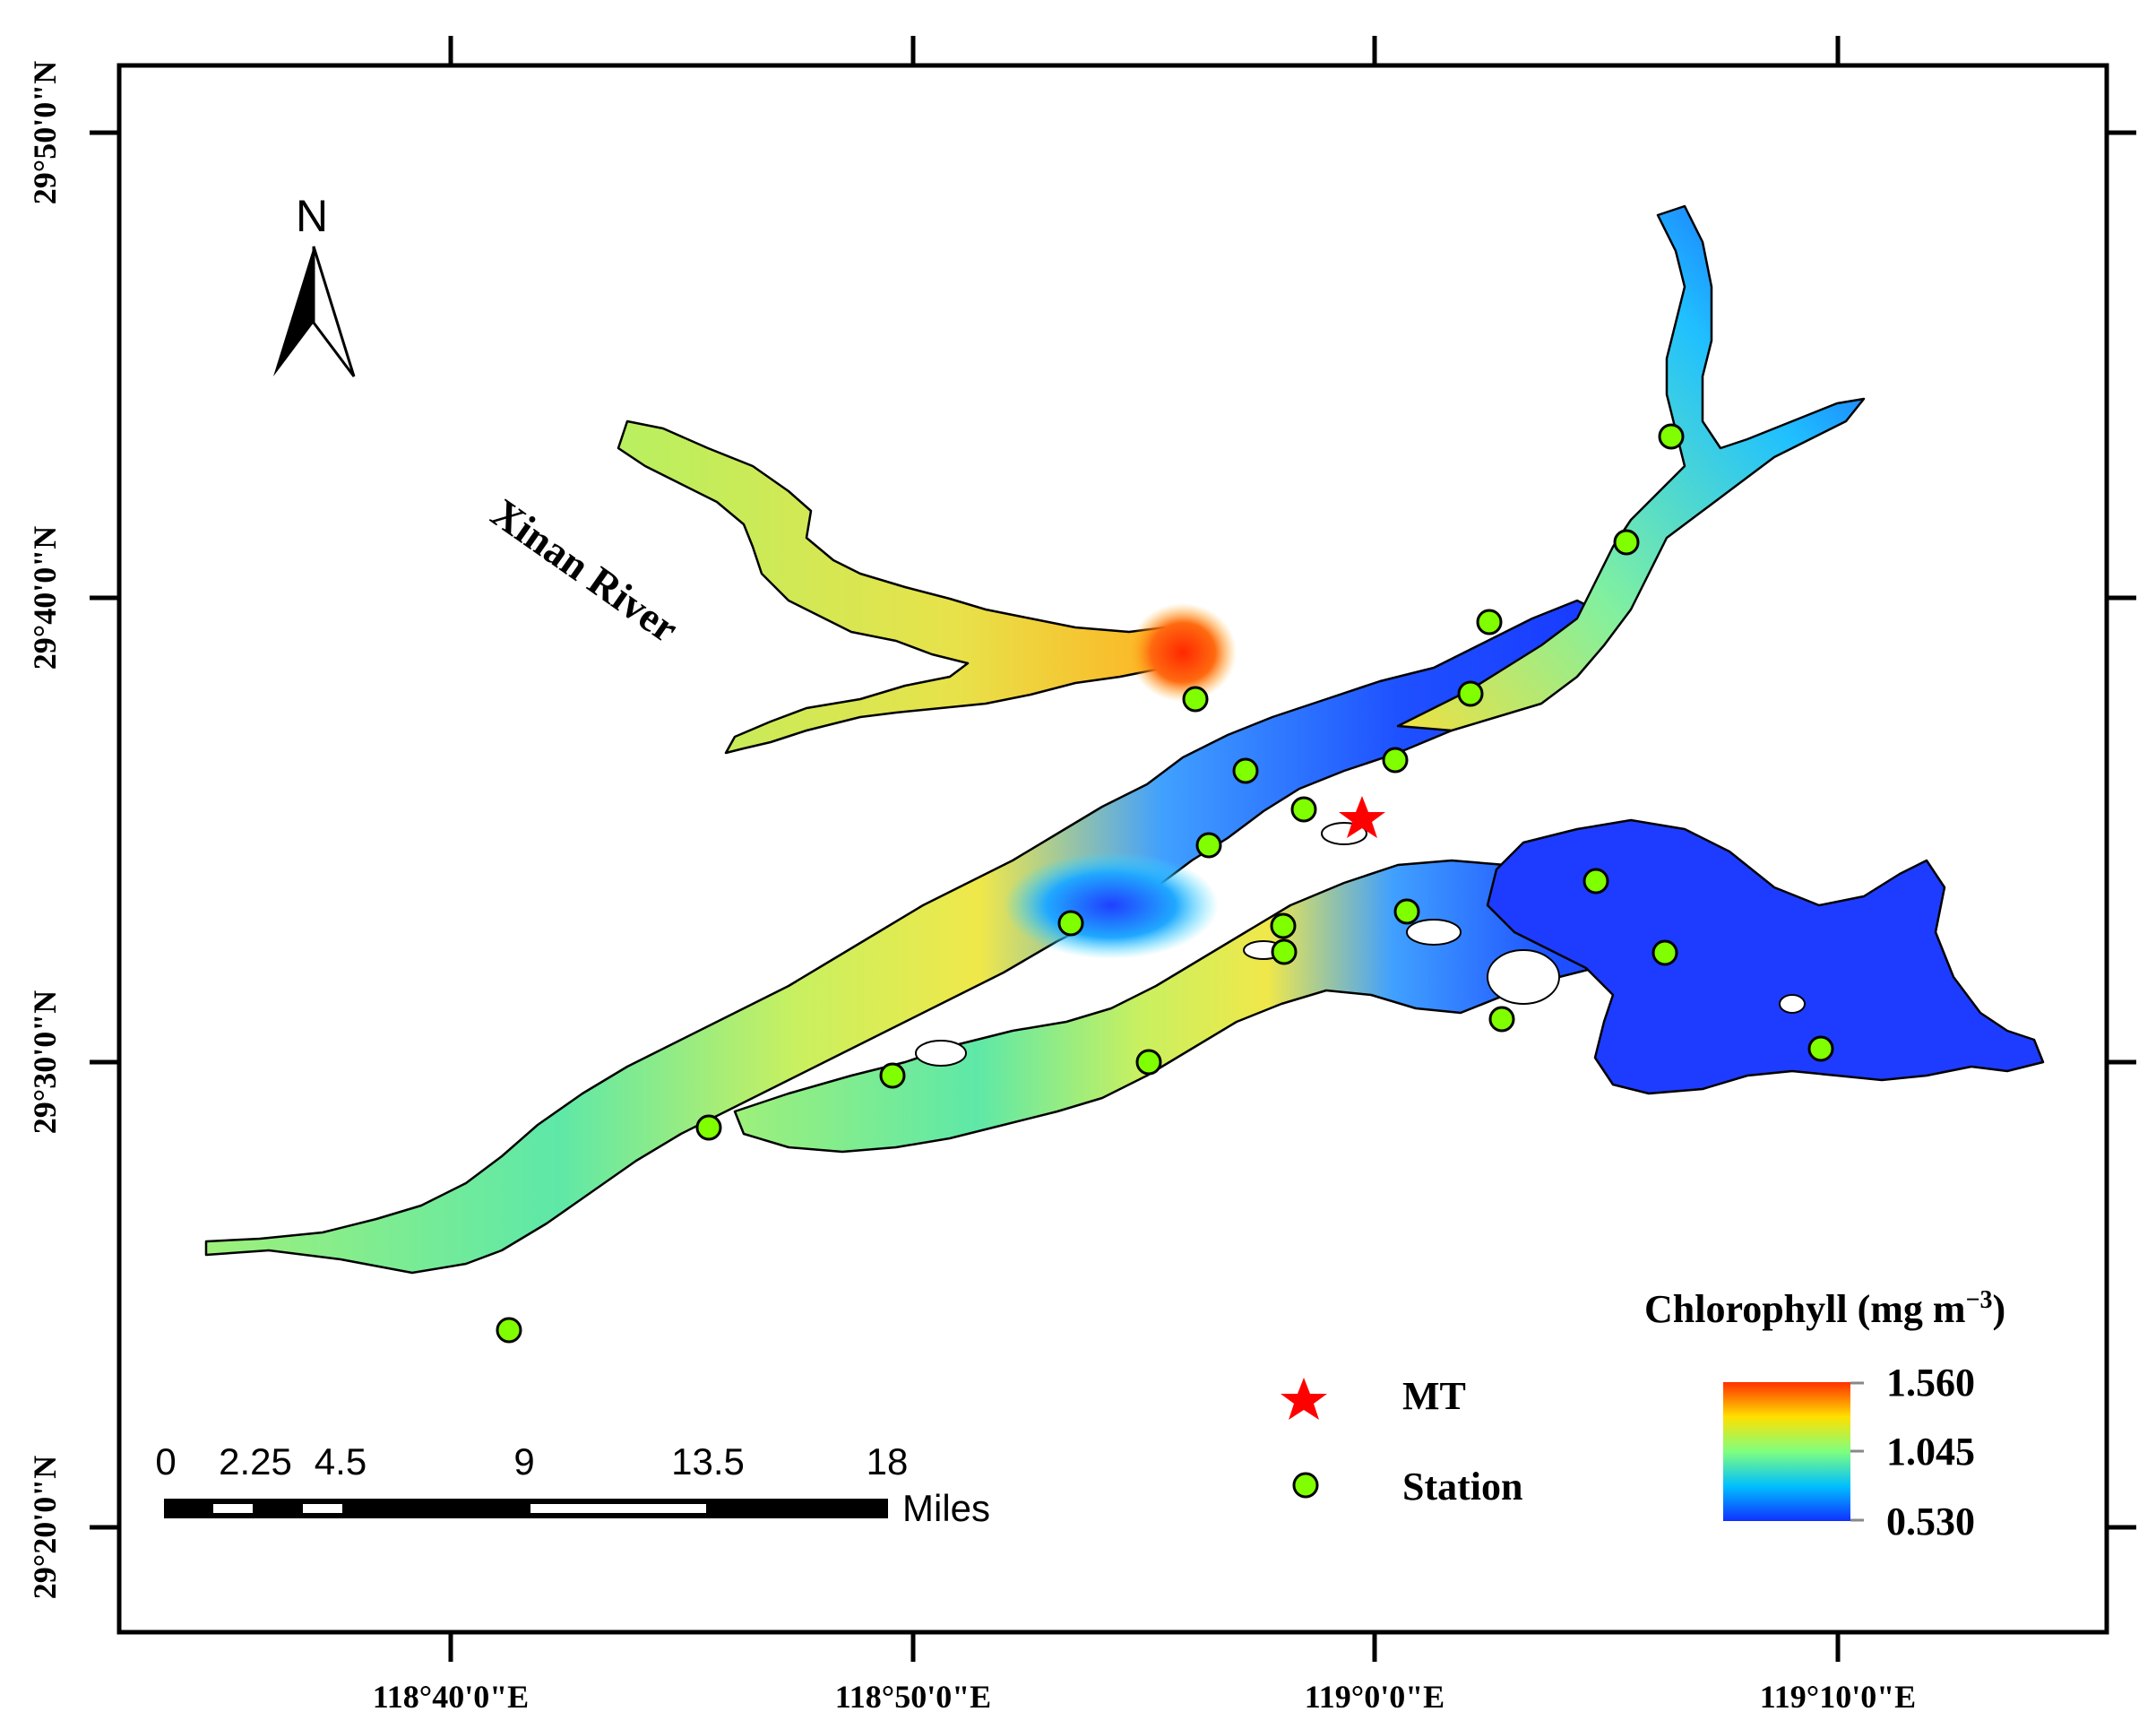  What do you see at coordinates (45, 133) in the screenshot?
I see `lat-tick-label: 29°50'0"N` at bounding box center [45, 133].